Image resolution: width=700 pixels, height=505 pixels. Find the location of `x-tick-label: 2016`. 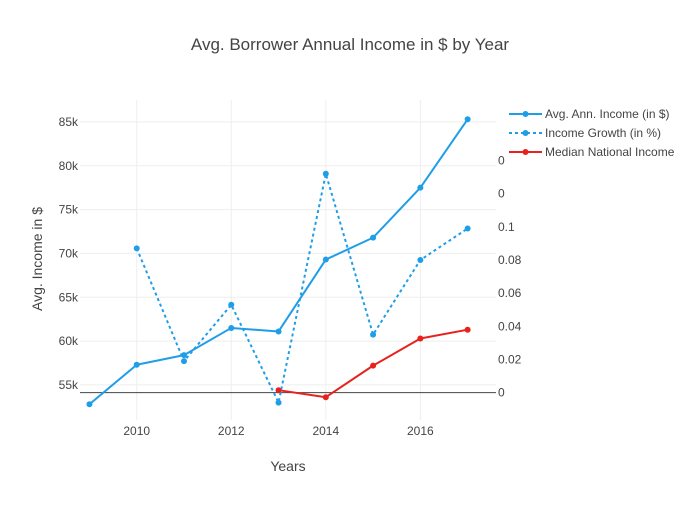

x-tick-label: 2016 is located at coordinates (420, 431).